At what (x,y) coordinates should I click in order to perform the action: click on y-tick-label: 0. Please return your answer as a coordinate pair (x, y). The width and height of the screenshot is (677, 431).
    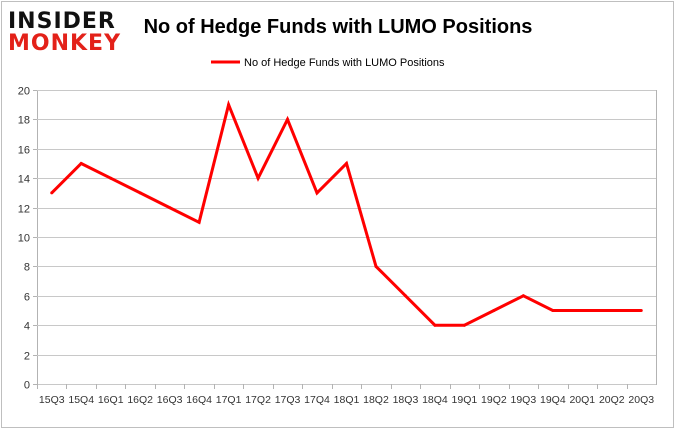
    Looking at the image, I should click on (27, 386).